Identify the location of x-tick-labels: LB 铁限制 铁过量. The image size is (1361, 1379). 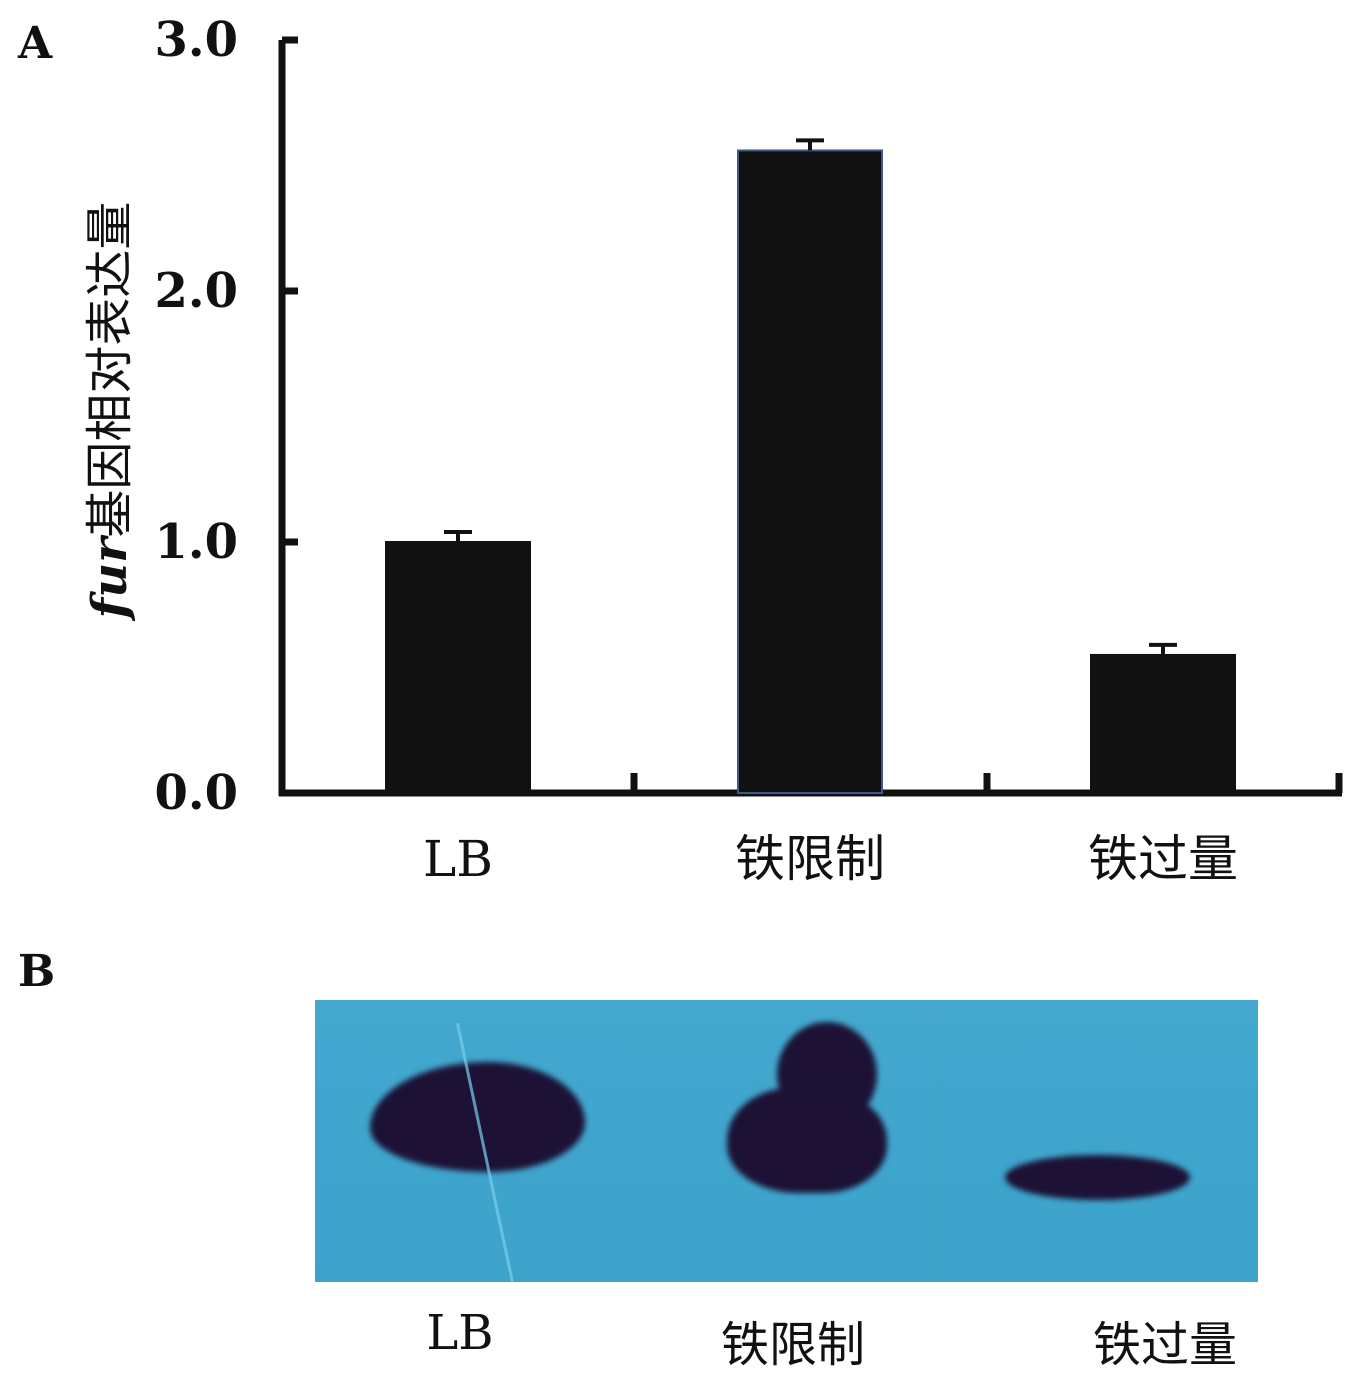
(830, 859).